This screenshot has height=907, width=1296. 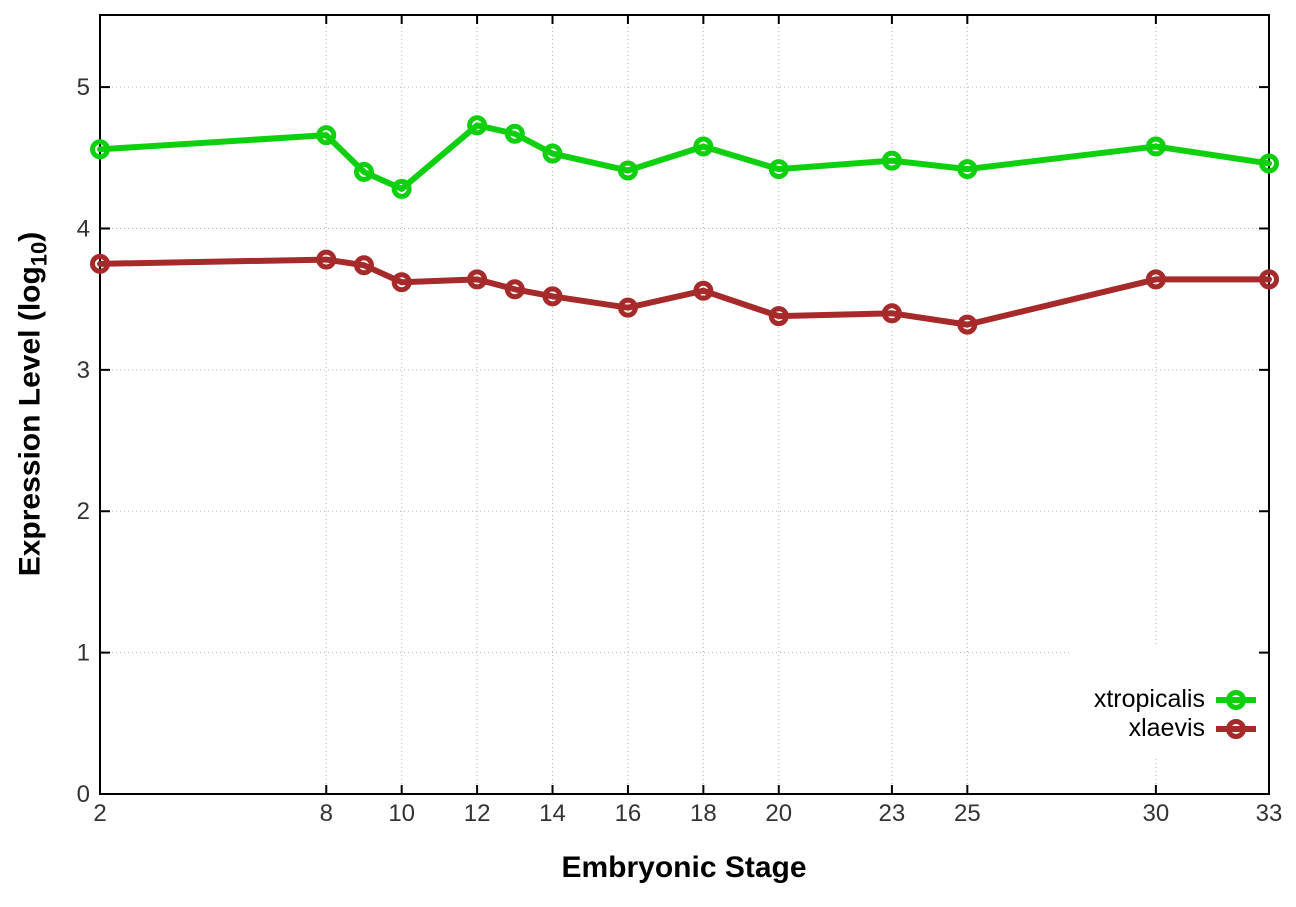 I want to click on y-tick-label: 5, so click(x=83, y=87).